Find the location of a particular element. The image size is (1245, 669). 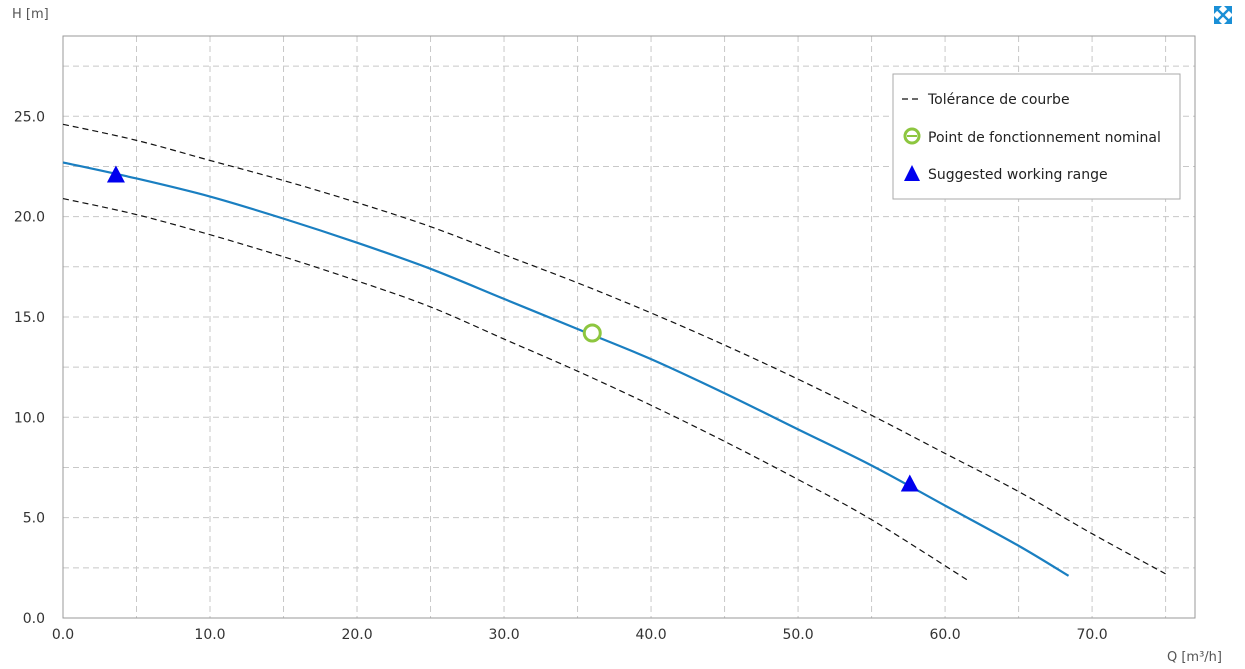

x-tick-label: 40.0 is located at coordinates (650, 635).